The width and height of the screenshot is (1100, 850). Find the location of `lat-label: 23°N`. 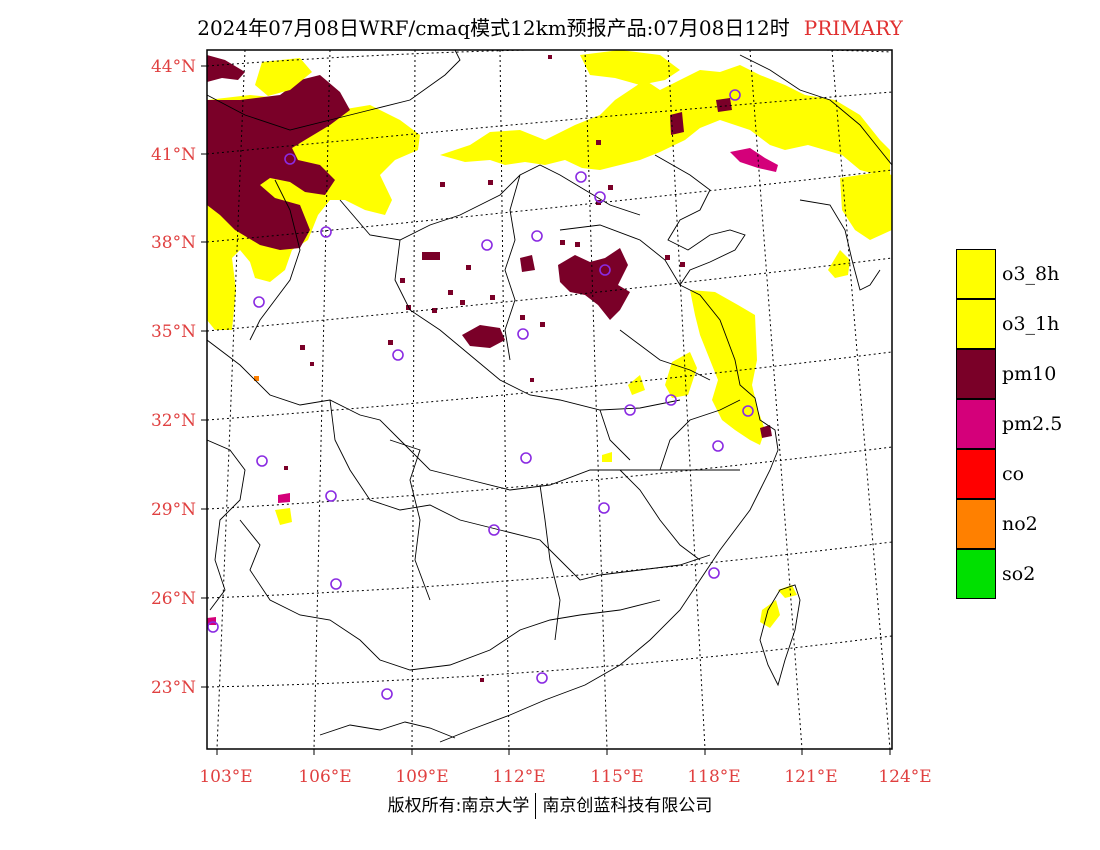

lat-label: 23°N is located at coordinates (173, 688).